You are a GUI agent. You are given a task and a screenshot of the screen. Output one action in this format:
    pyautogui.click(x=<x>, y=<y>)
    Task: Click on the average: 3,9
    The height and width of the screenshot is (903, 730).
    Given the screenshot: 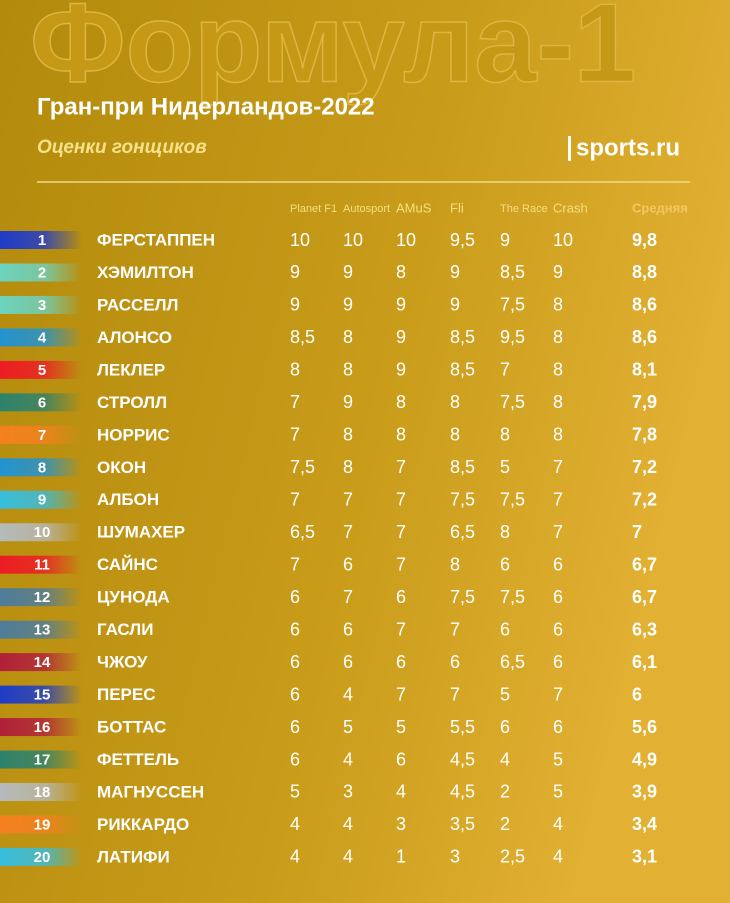 What is the action you would take?
    pyautogui.click(x=644, y=792)
    